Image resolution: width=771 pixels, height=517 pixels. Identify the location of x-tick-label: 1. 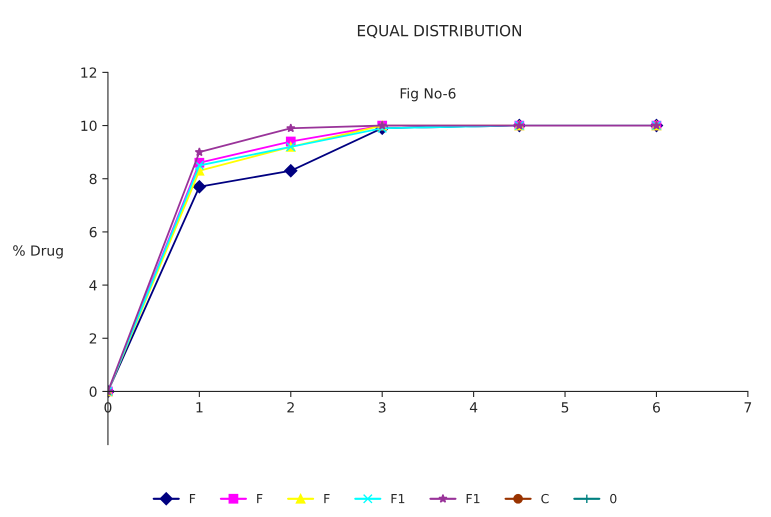
(199, 407).